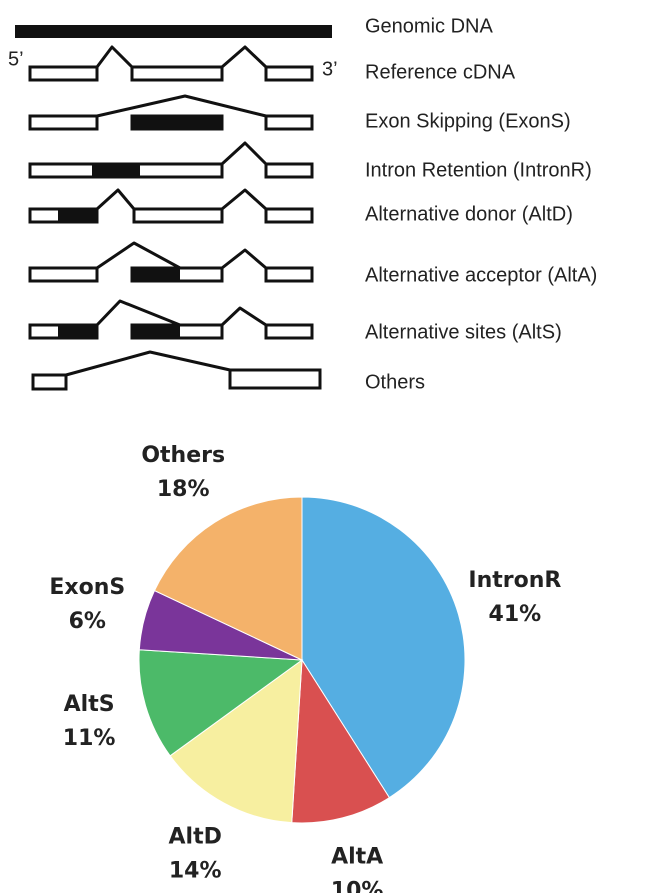  What do you see at coordinates (357, 886) in the screenshot?
I see `slice-value: 10%` at bounding box center [357, 886].